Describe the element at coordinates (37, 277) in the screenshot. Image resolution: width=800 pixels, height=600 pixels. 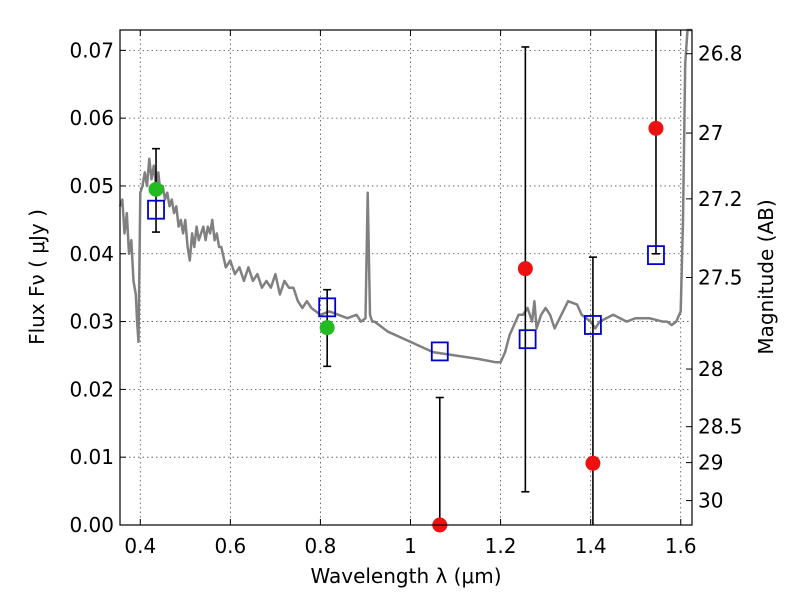
I see `y-axis-label: Flux Fν ( μJy )` at that location.